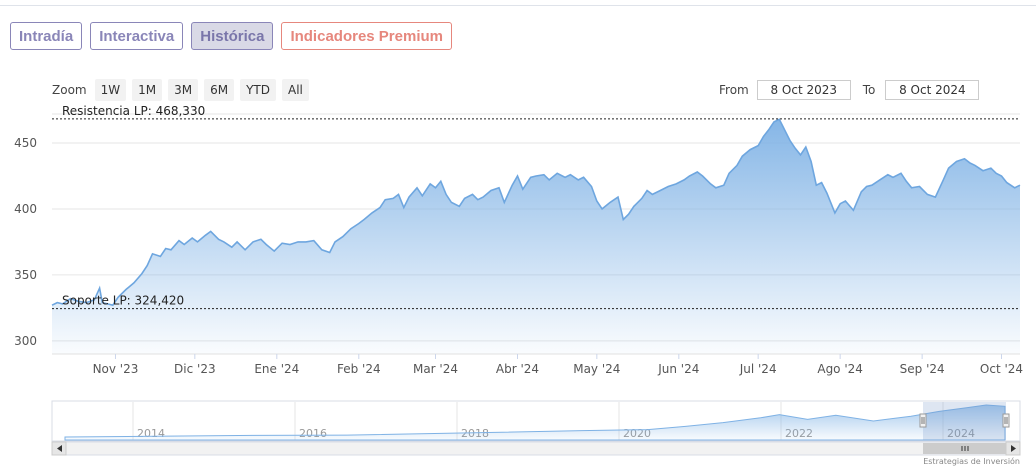  I want to click on x-tick-label: Feb '24, so click(359, 369).